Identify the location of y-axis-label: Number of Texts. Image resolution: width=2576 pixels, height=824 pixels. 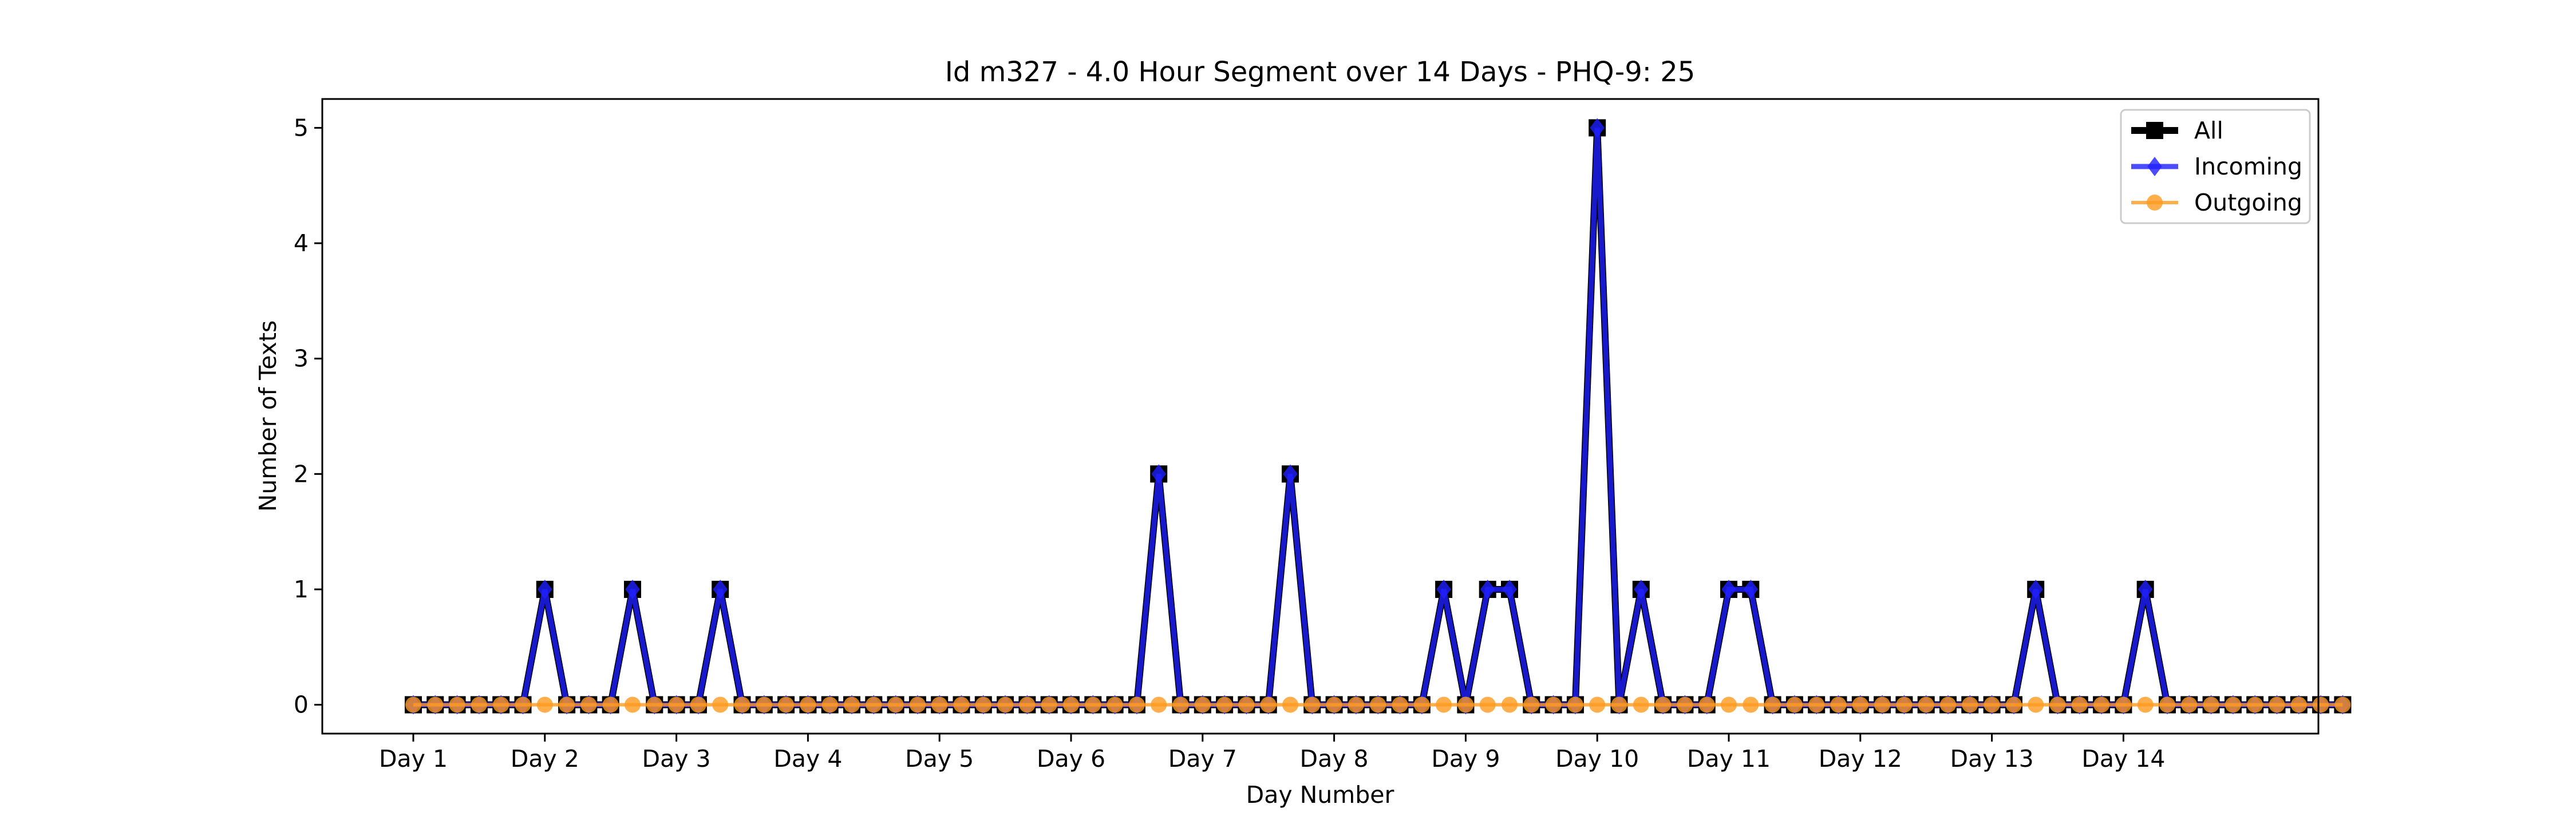
(268, 416).